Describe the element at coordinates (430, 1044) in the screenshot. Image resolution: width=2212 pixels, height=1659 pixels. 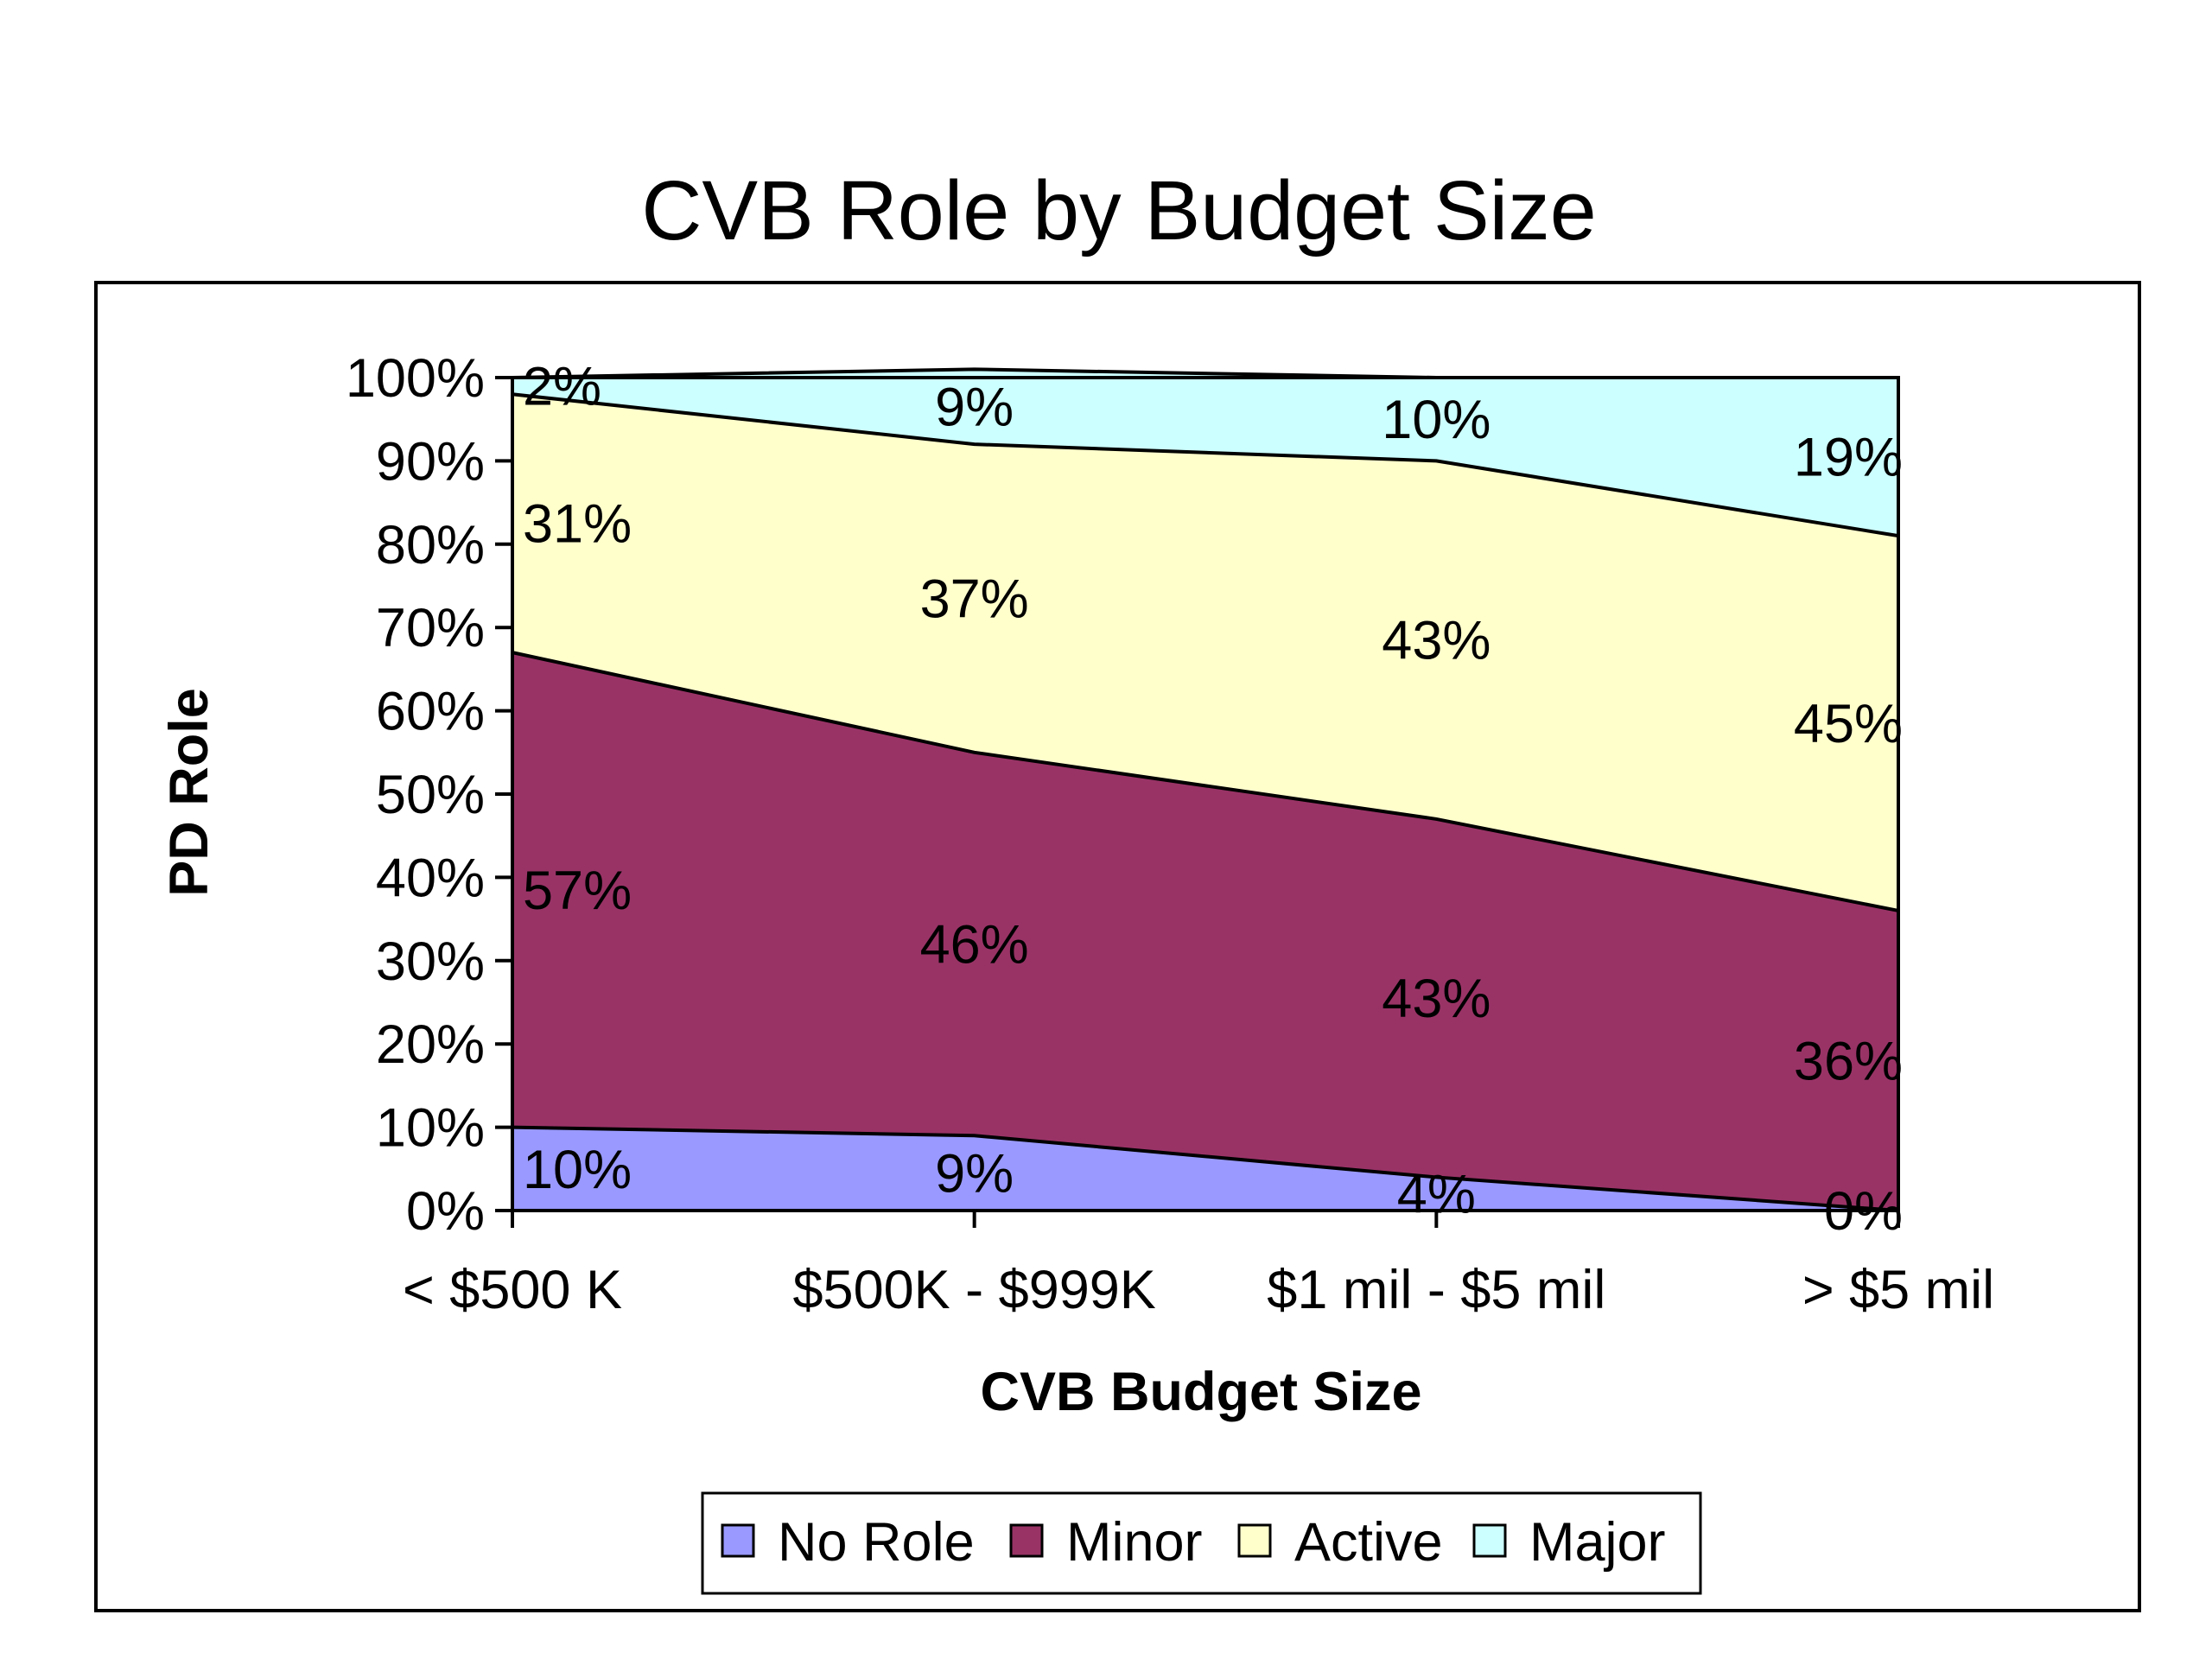
I see `y-tick-label: 20%` at that location.